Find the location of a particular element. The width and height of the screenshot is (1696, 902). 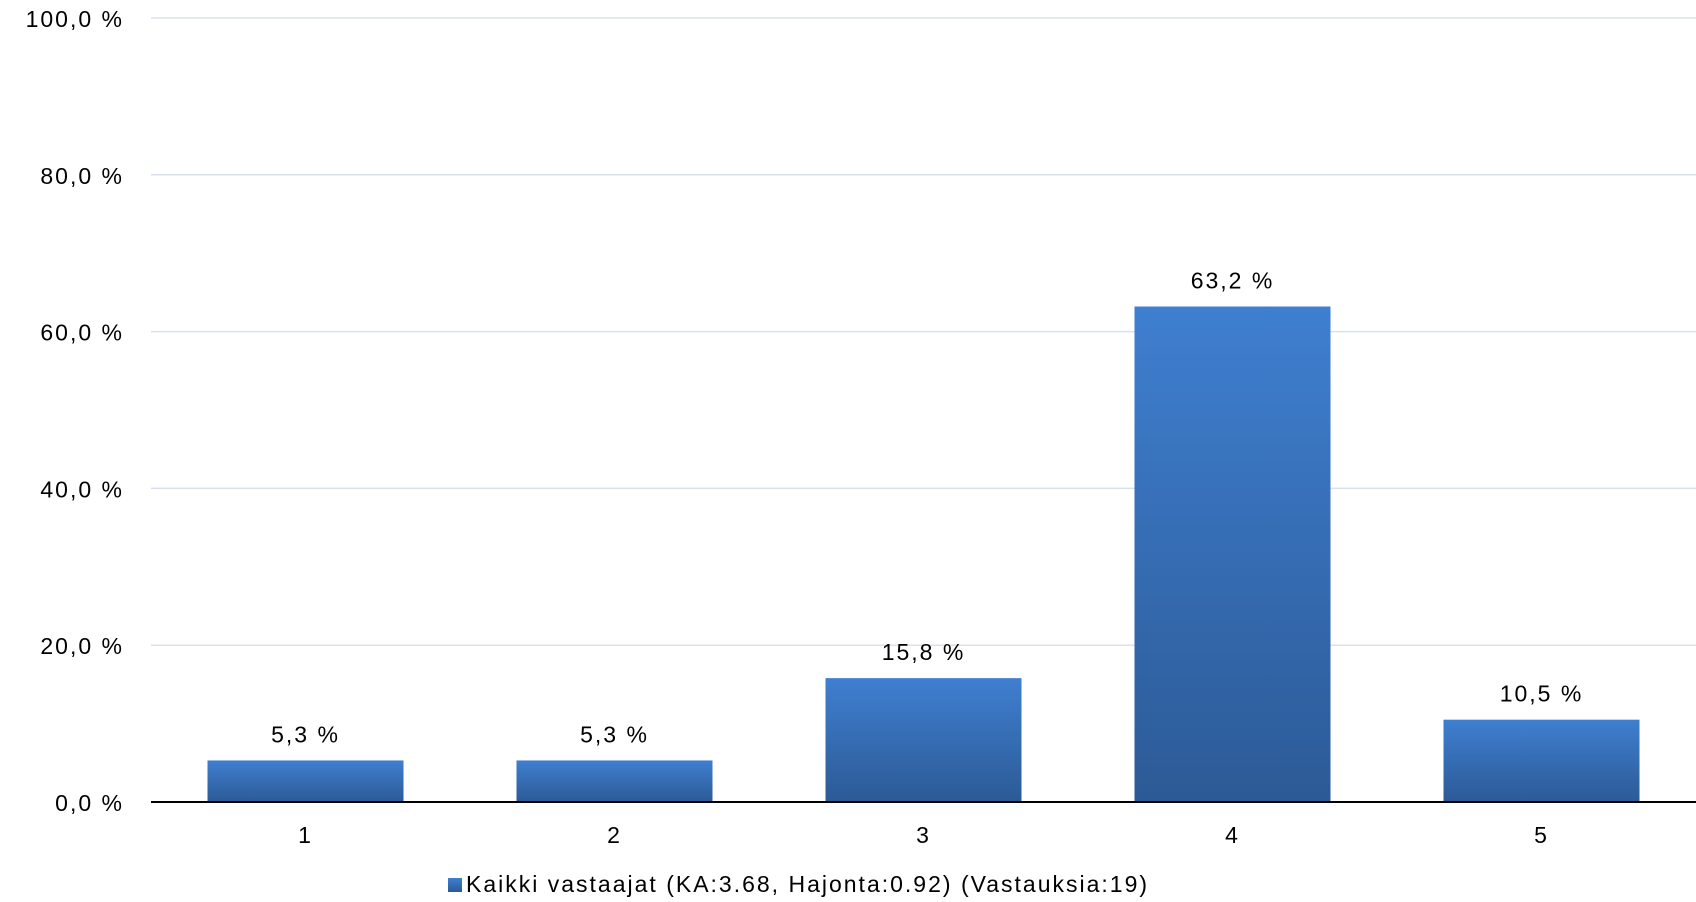

x-tick-label: 4 is located at coordinates (1232, 835).